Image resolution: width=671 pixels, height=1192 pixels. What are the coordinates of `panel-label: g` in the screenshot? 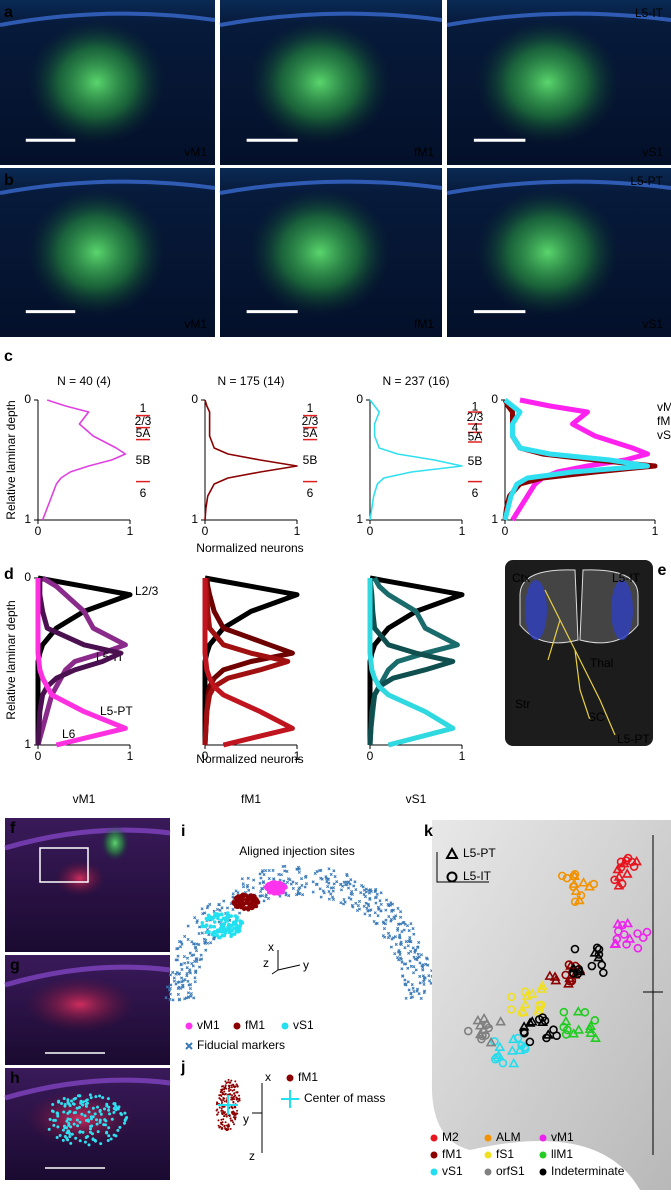 It's located at (15, 965).